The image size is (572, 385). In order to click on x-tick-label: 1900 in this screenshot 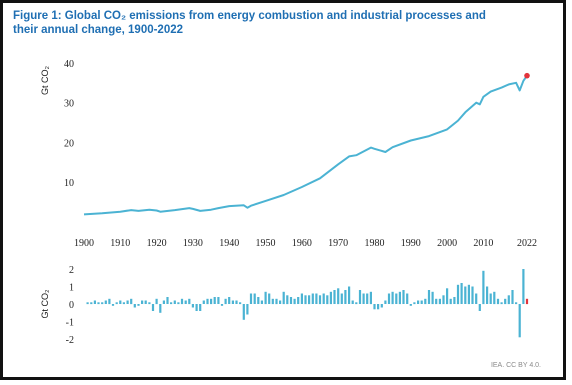, I will do `click(84, 243)`.